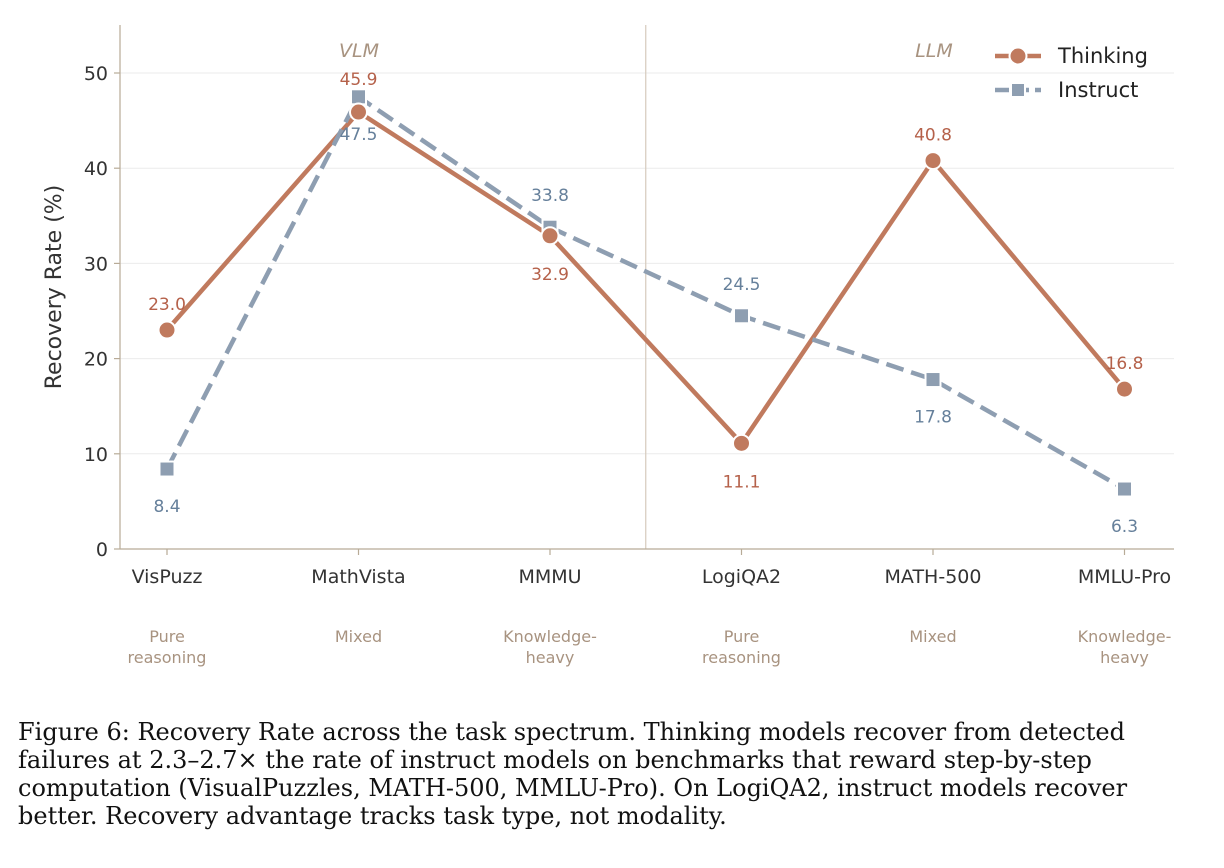 The width and height of the screenshot is (1224, 868). I want to click on legend-label-thinking: Thinking, so click(1102, 56).